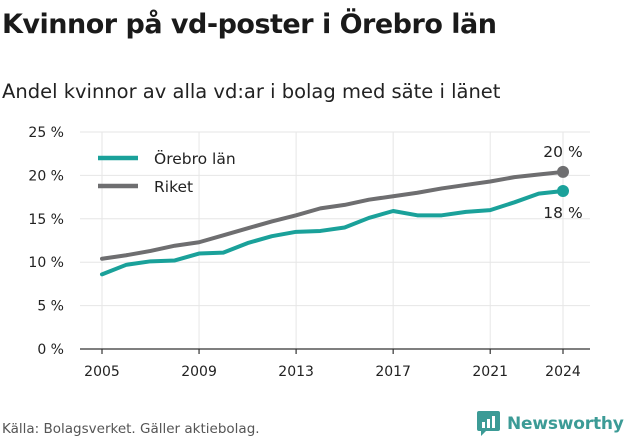  I want to click on y-tick-label: 0 %, so click(50, 350).